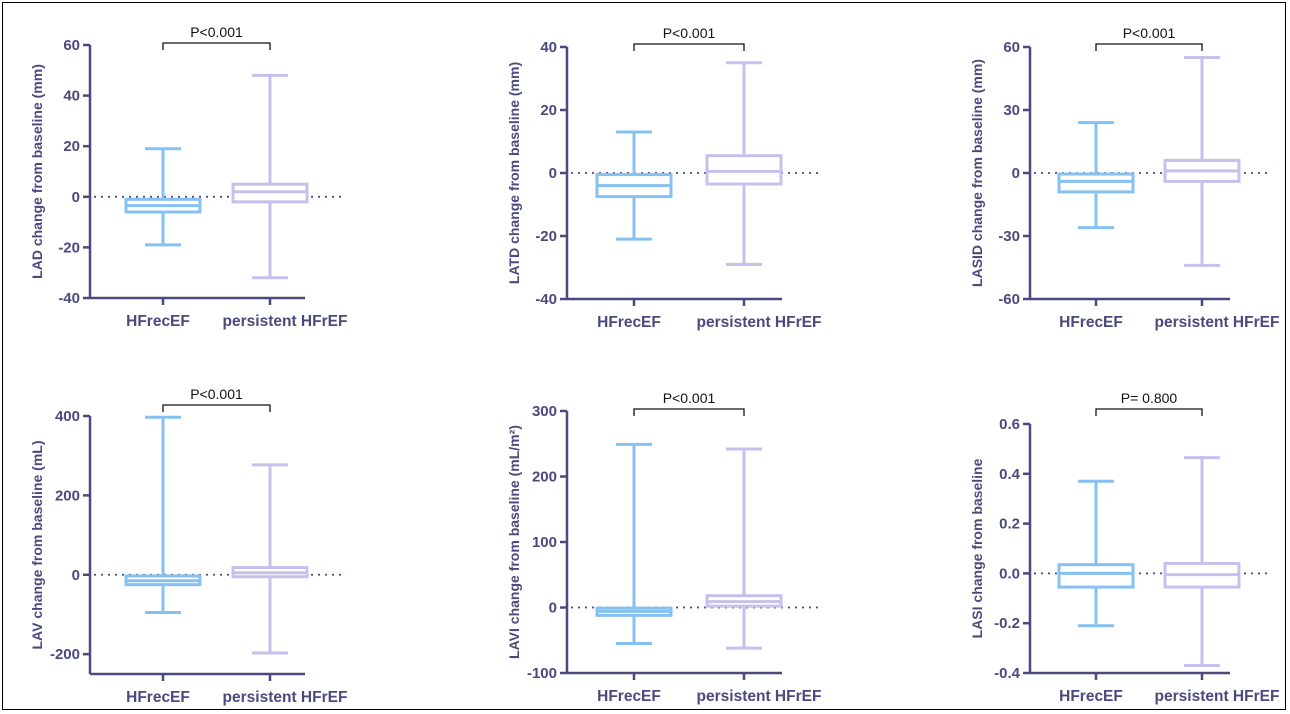 This screenshot has width=1290, height=714. What do you see at coordinates (977, 173) in the screenshot?
I see `y-axis-title: LASID change from baseline (mm)` at bounding box center [977, 173].